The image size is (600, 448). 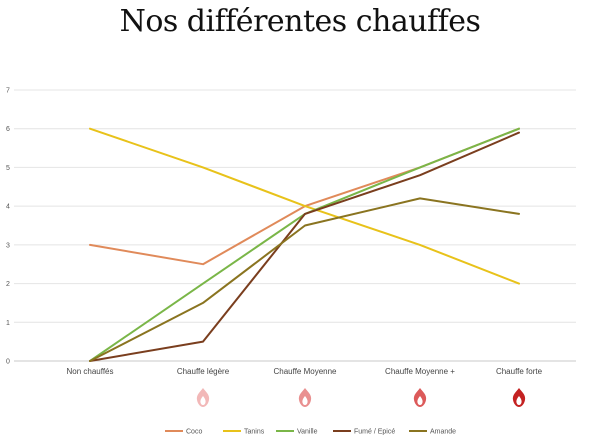 I want to click on x-tick-label: Chauffe forte, so click(x=519, y=371).